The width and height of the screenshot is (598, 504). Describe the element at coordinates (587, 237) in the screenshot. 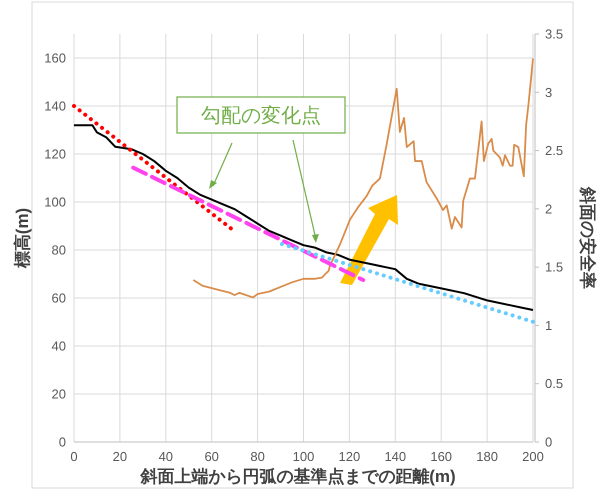

I see `y2-axis-title: 斜面の安全率` at that location.